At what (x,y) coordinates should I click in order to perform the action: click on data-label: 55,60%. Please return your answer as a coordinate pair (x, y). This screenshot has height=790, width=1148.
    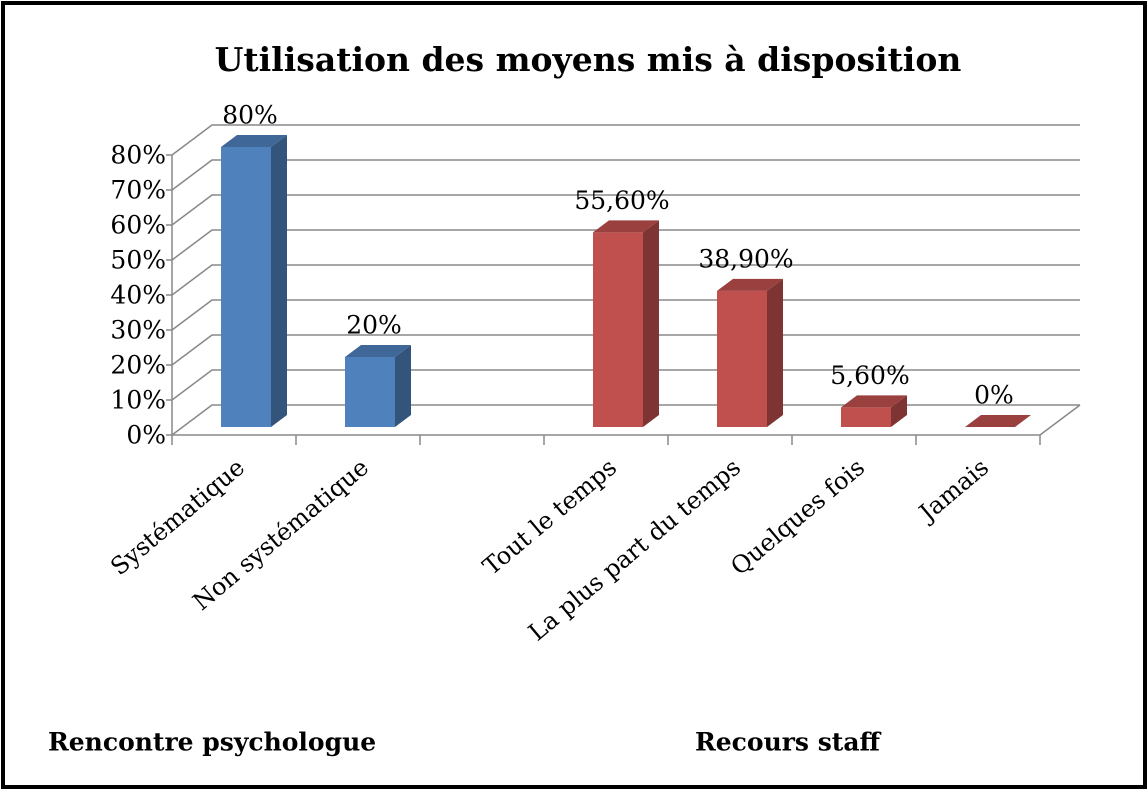
    Looking at the image, I should click on (621, 200).